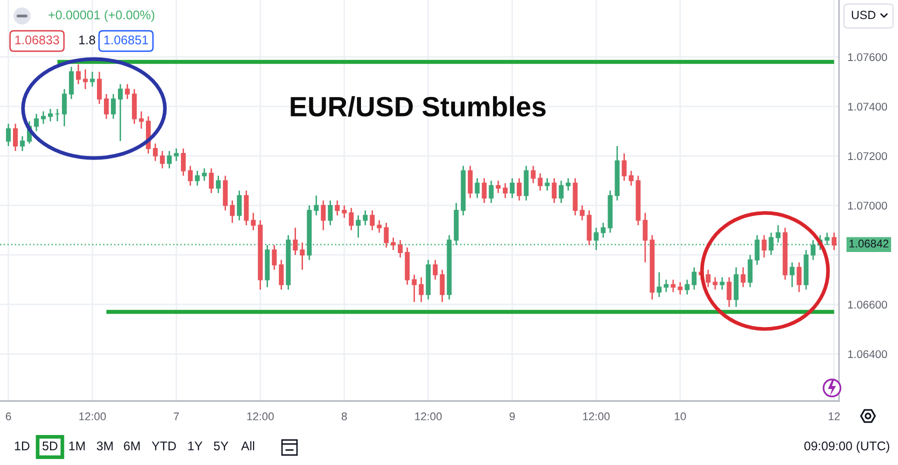  I want to click on ref-line-label: 1.06842, so click(869, 244).